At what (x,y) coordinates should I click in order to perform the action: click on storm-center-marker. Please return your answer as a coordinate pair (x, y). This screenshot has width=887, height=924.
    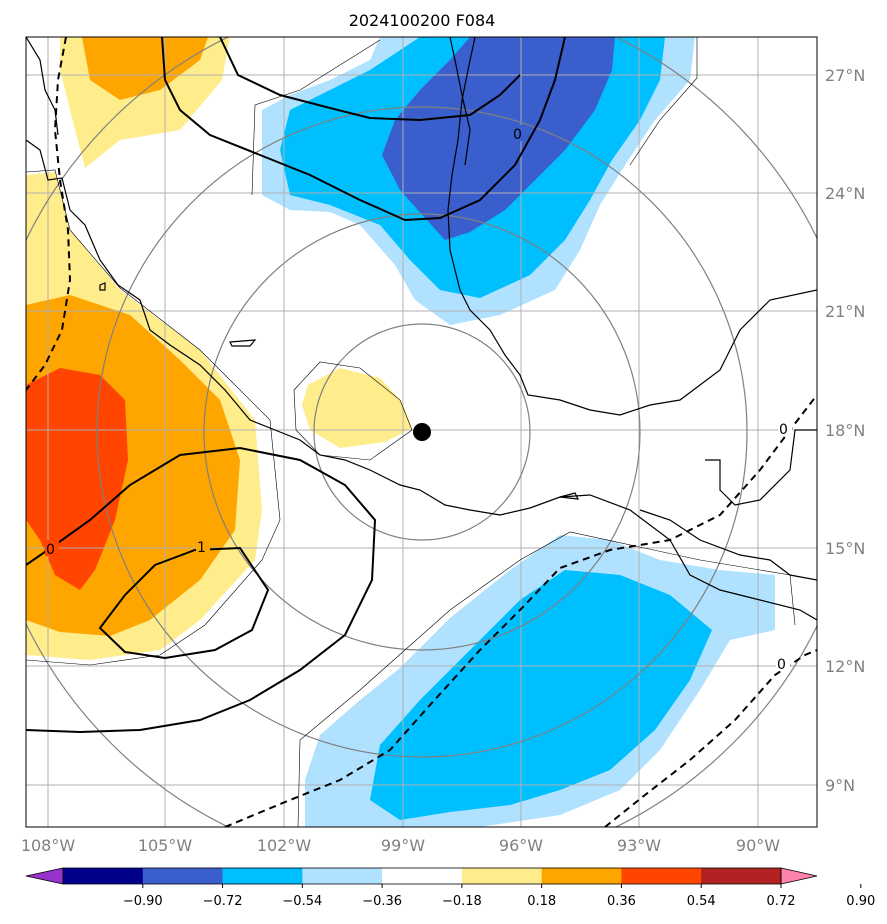
    Looking at the image, I should click on (422, 432).